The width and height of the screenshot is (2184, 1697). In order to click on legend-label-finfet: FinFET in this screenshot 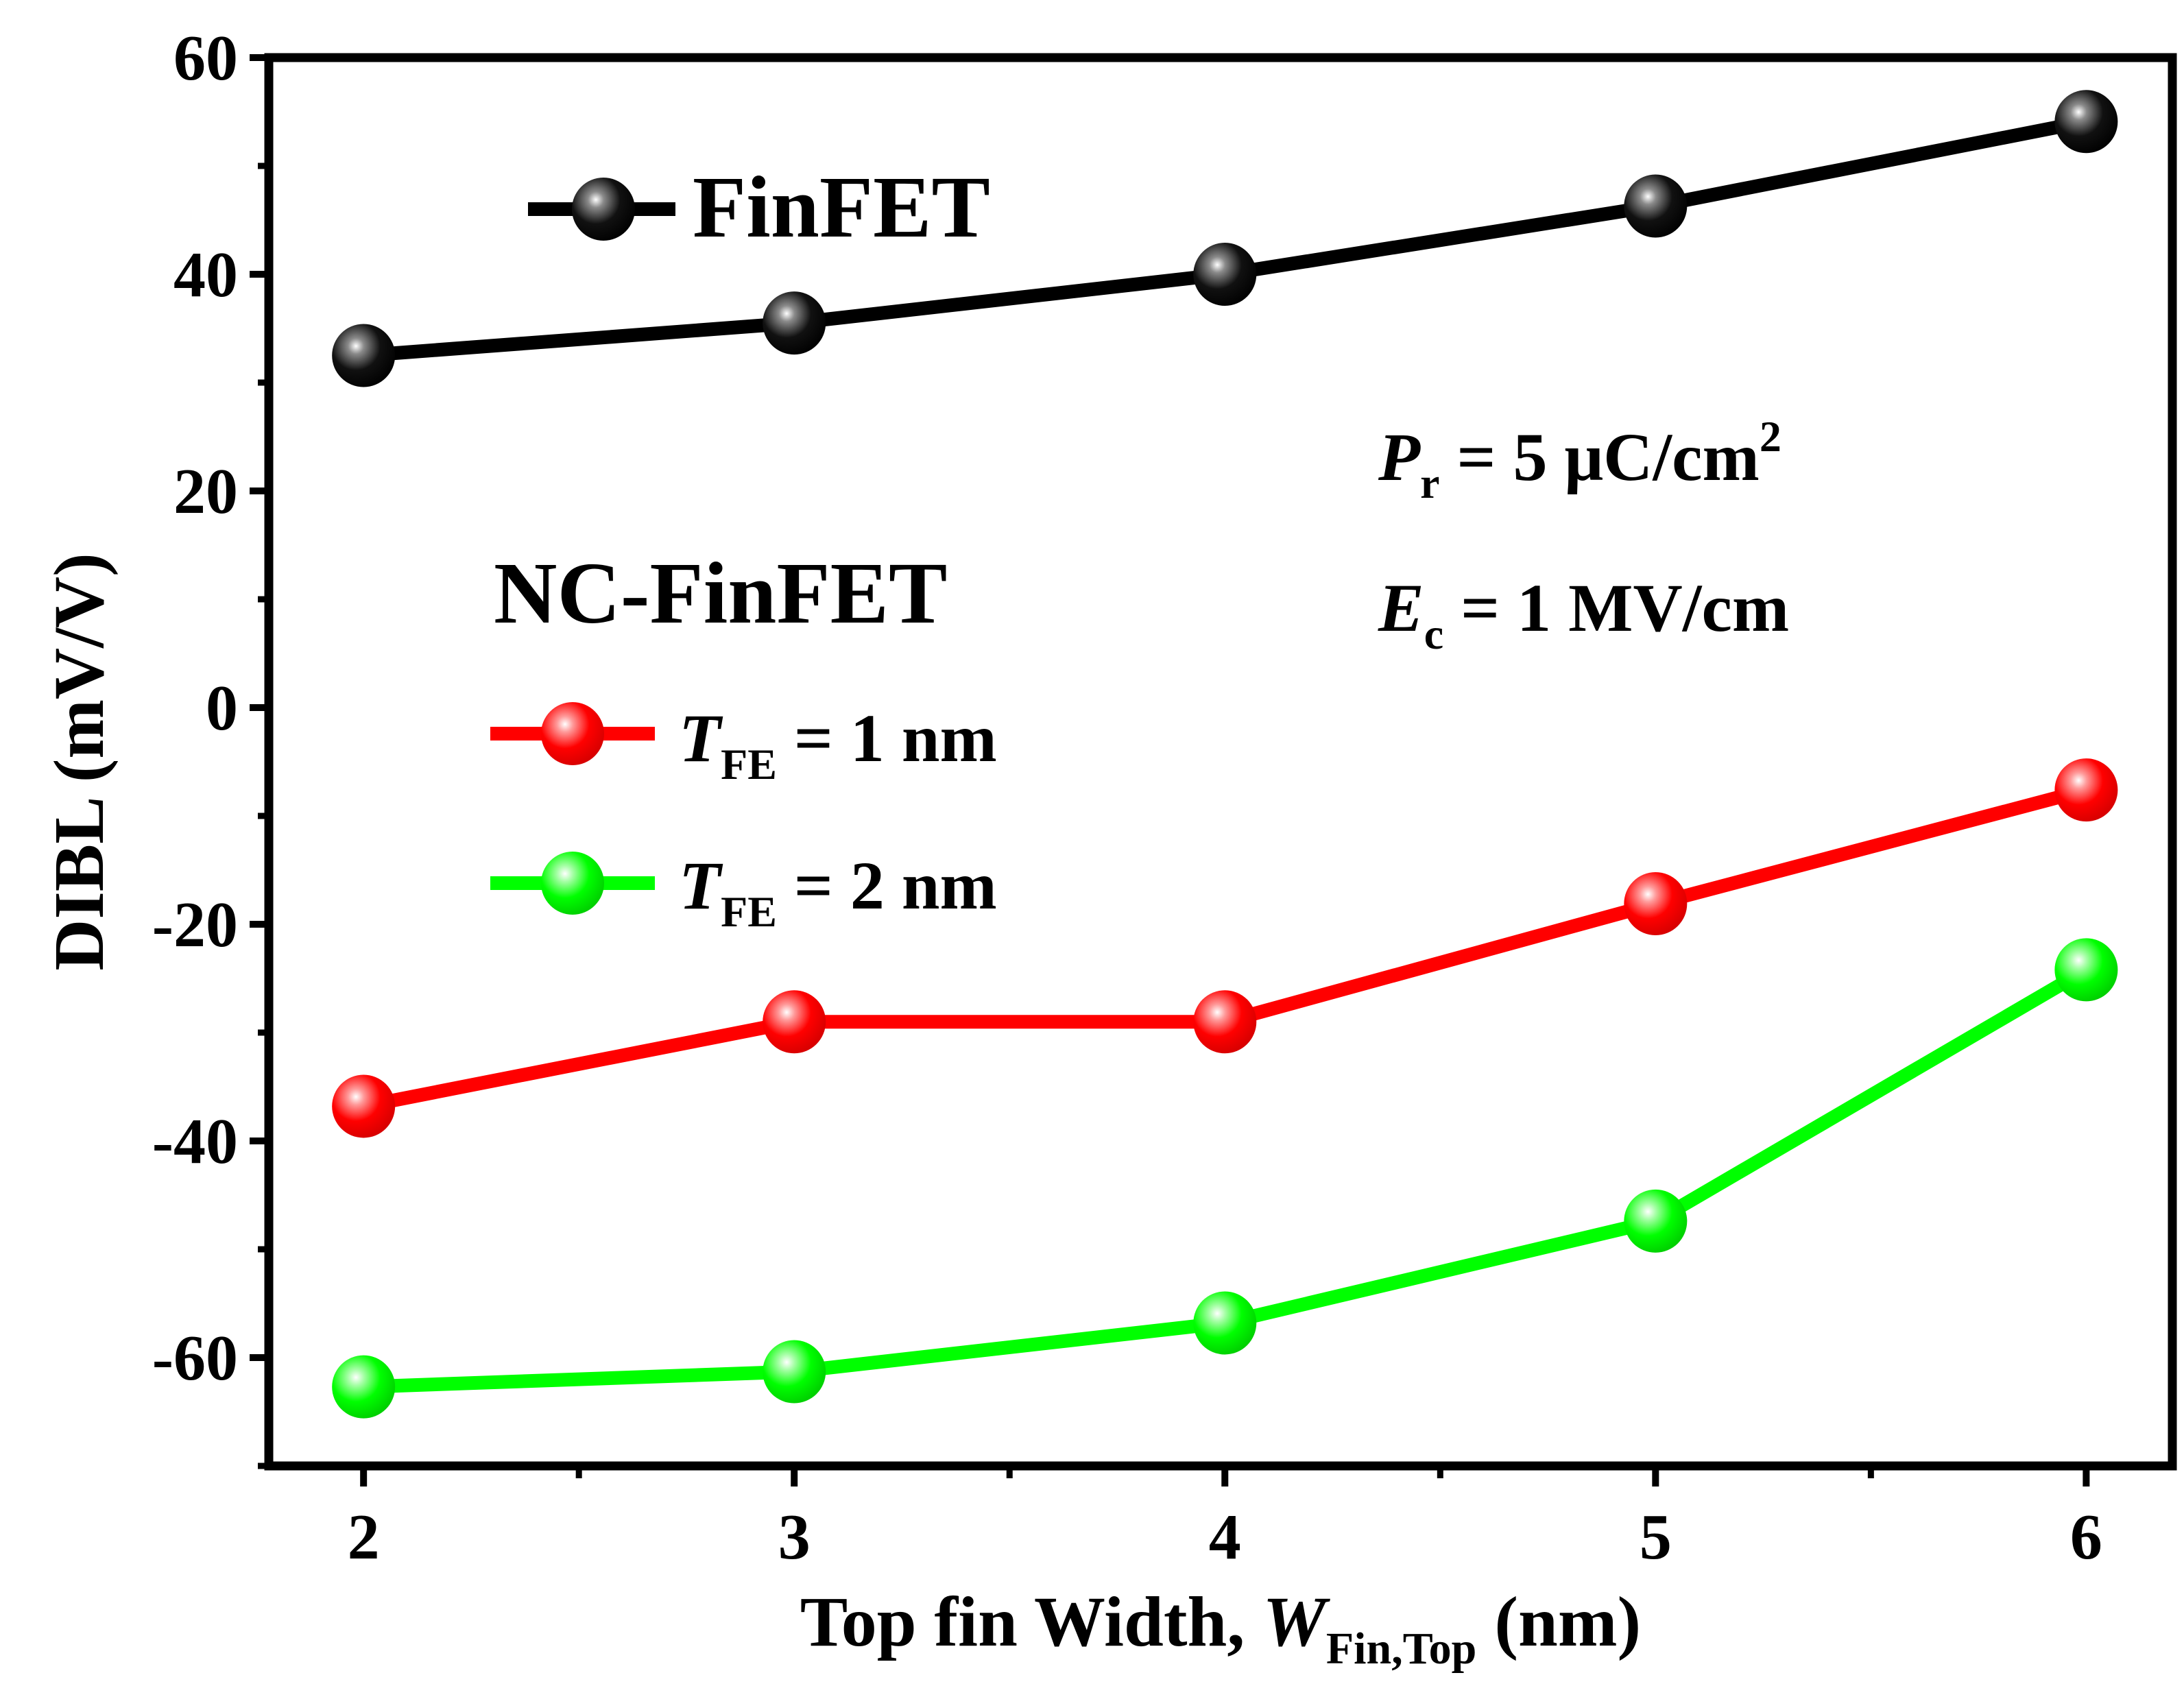, I will do `click(841, 207)`.